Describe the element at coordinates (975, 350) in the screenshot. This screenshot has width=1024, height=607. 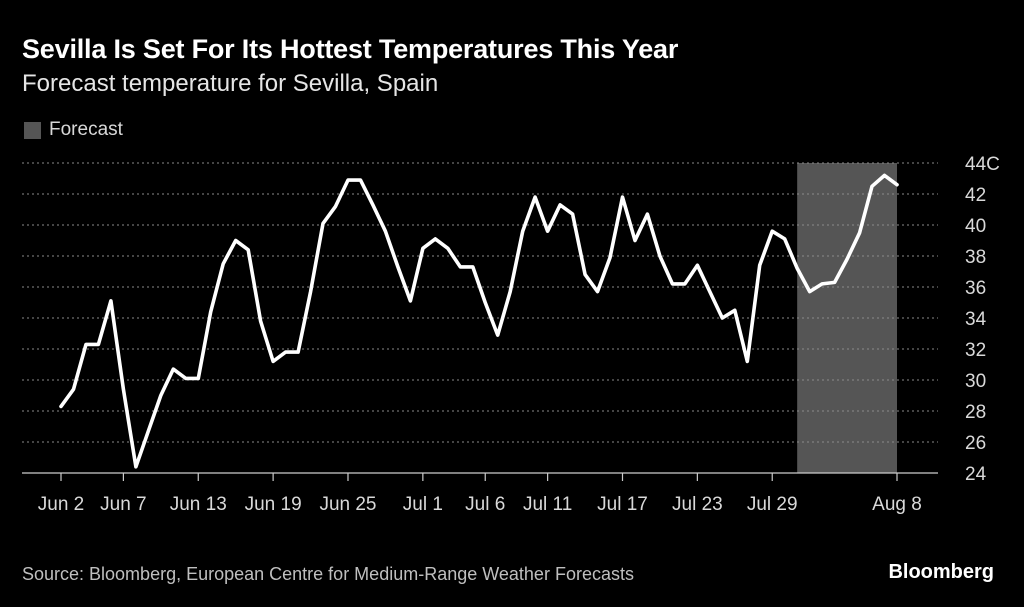
I see `y-tick-label: 32` at that location.